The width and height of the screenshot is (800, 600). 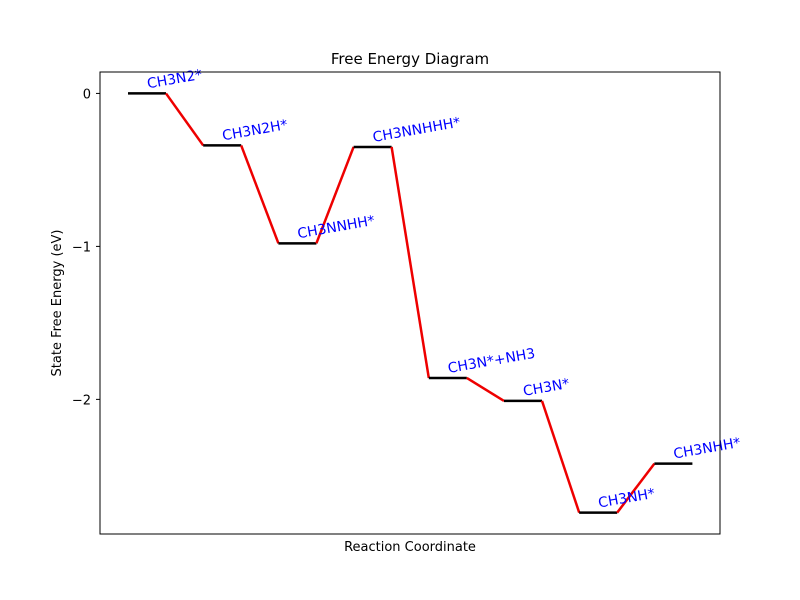 I want to click on y-axis-label: State Free Energy (eV), so click(x=57, y=303).